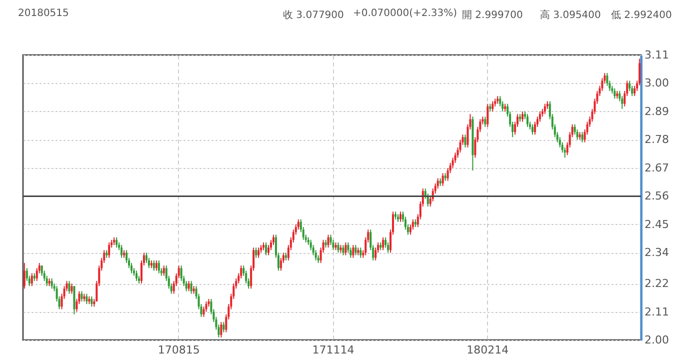 The height and width of the screenshot is (363, 680). Describe the element at coordinates (656, 340) in the screenshot. I see `y-tick-label: 2.00` at that location.